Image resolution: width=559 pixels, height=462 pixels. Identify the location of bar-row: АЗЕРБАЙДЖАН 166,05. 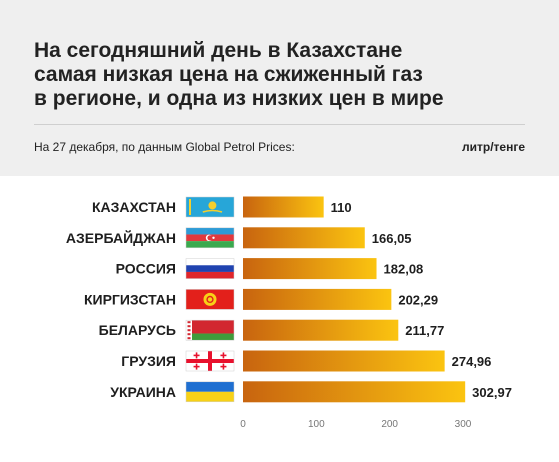
(239, 238).